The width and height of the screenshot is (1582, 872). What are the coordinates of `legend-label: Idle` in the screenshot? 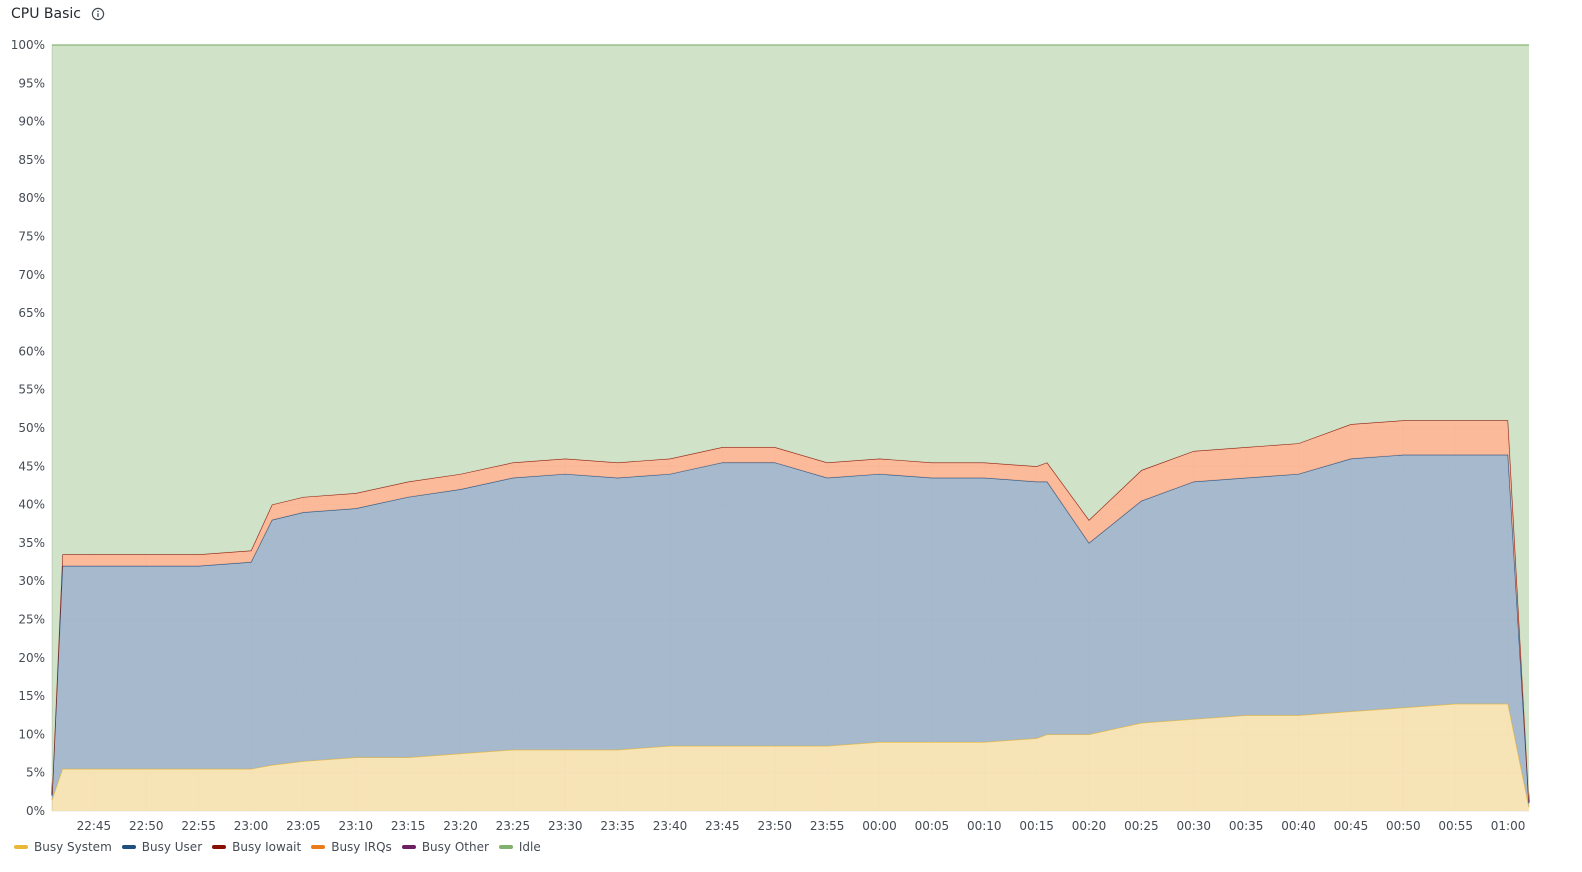 It's located at (529, 847).